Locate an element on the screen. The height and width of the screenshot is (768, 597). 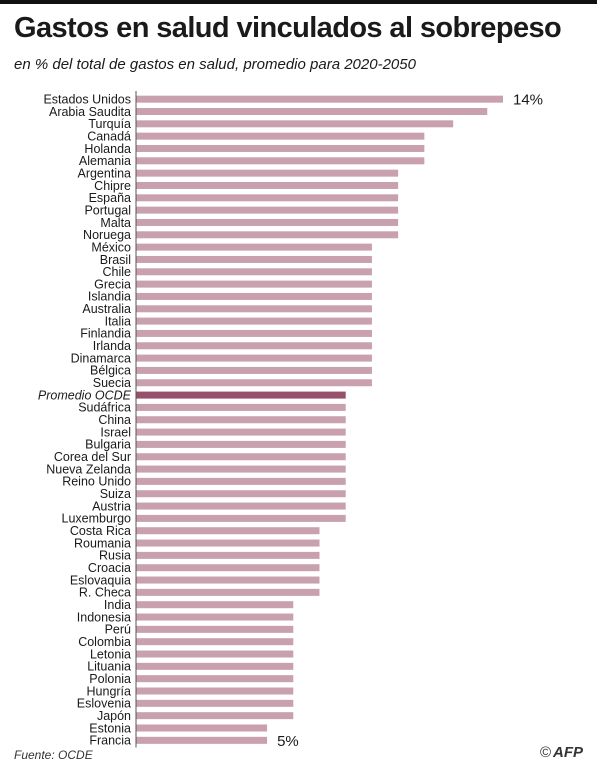
category-label: Nueva Zelanda is located at coordinates (88, 469).